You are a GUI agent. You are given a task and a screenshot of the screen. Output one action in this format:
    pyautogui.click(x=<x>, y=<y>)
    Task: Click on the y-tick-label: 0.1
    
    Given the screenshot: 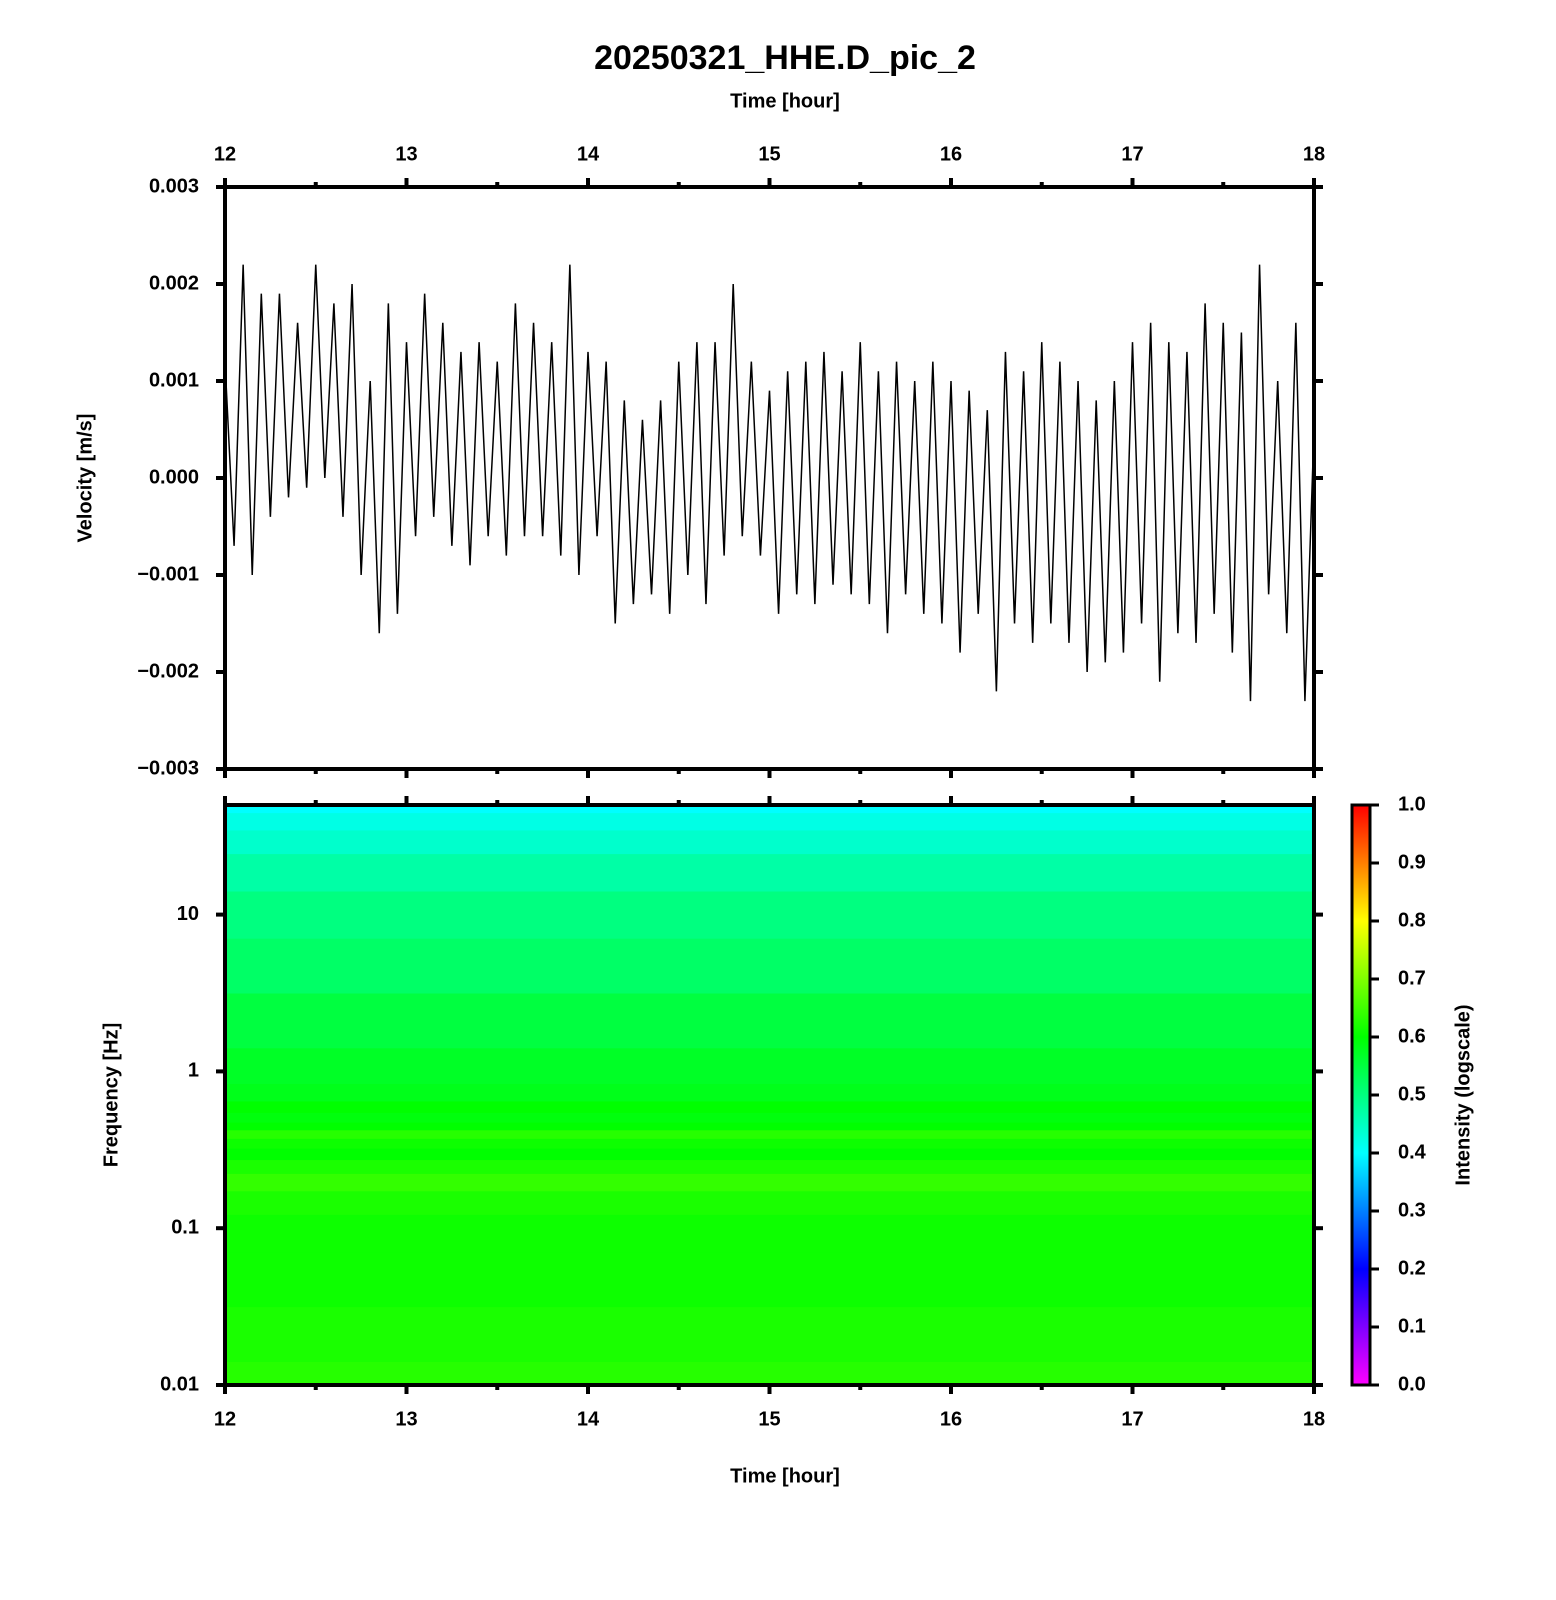 What is the action you would take?
    pyautogui.click(x=185, y=1227)
    